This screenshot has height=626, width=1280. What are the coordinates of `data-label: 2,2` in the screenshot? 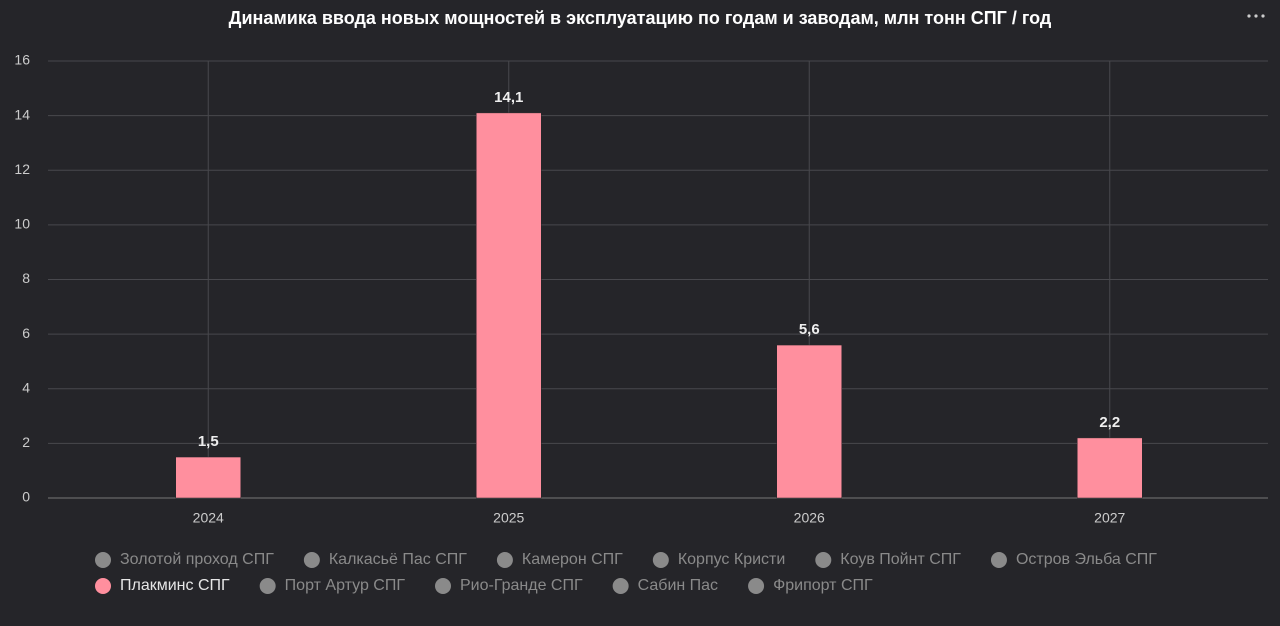 It's located at (1109, 422).